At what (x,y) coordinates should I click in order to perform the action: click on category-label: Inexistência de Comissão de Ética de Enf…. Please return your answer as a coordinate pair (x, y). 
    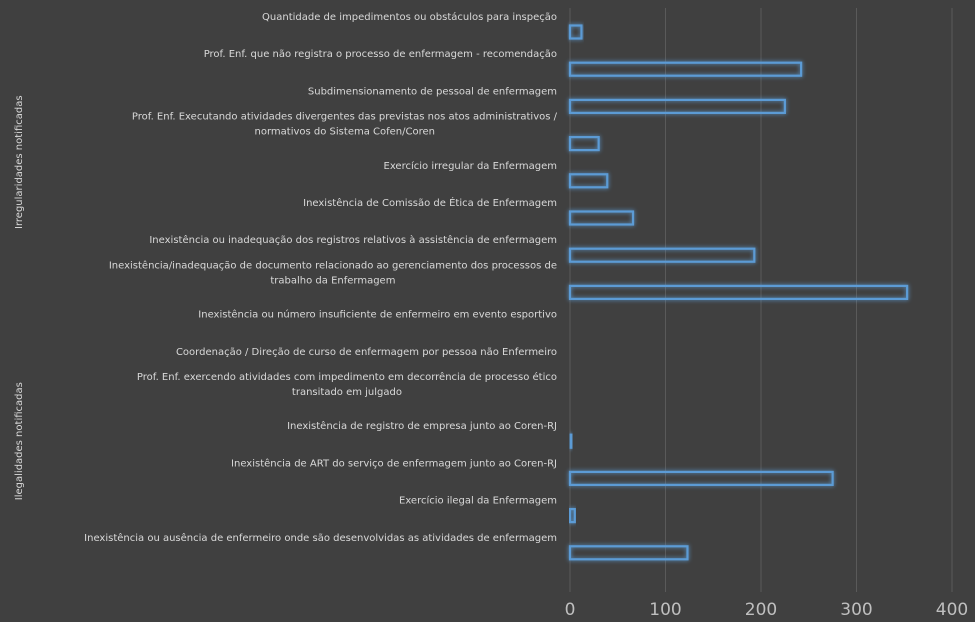
    Looking at the image, I should click on (430, 202).